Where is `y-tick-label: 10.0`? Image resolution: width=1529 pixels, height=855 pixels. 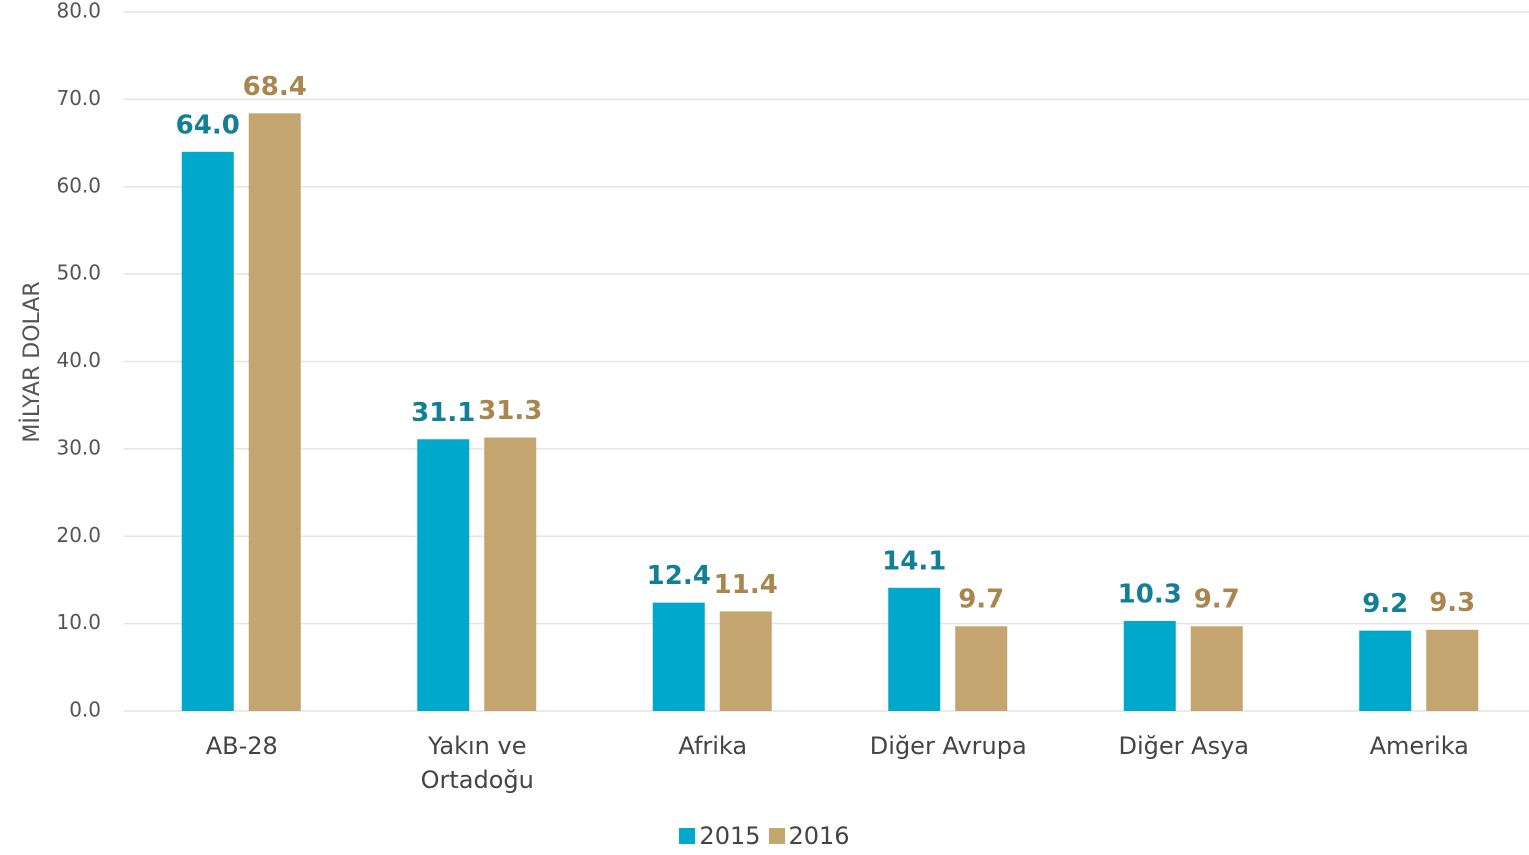
y-tick-label: 10.0 is located at coordinates (78, 622).